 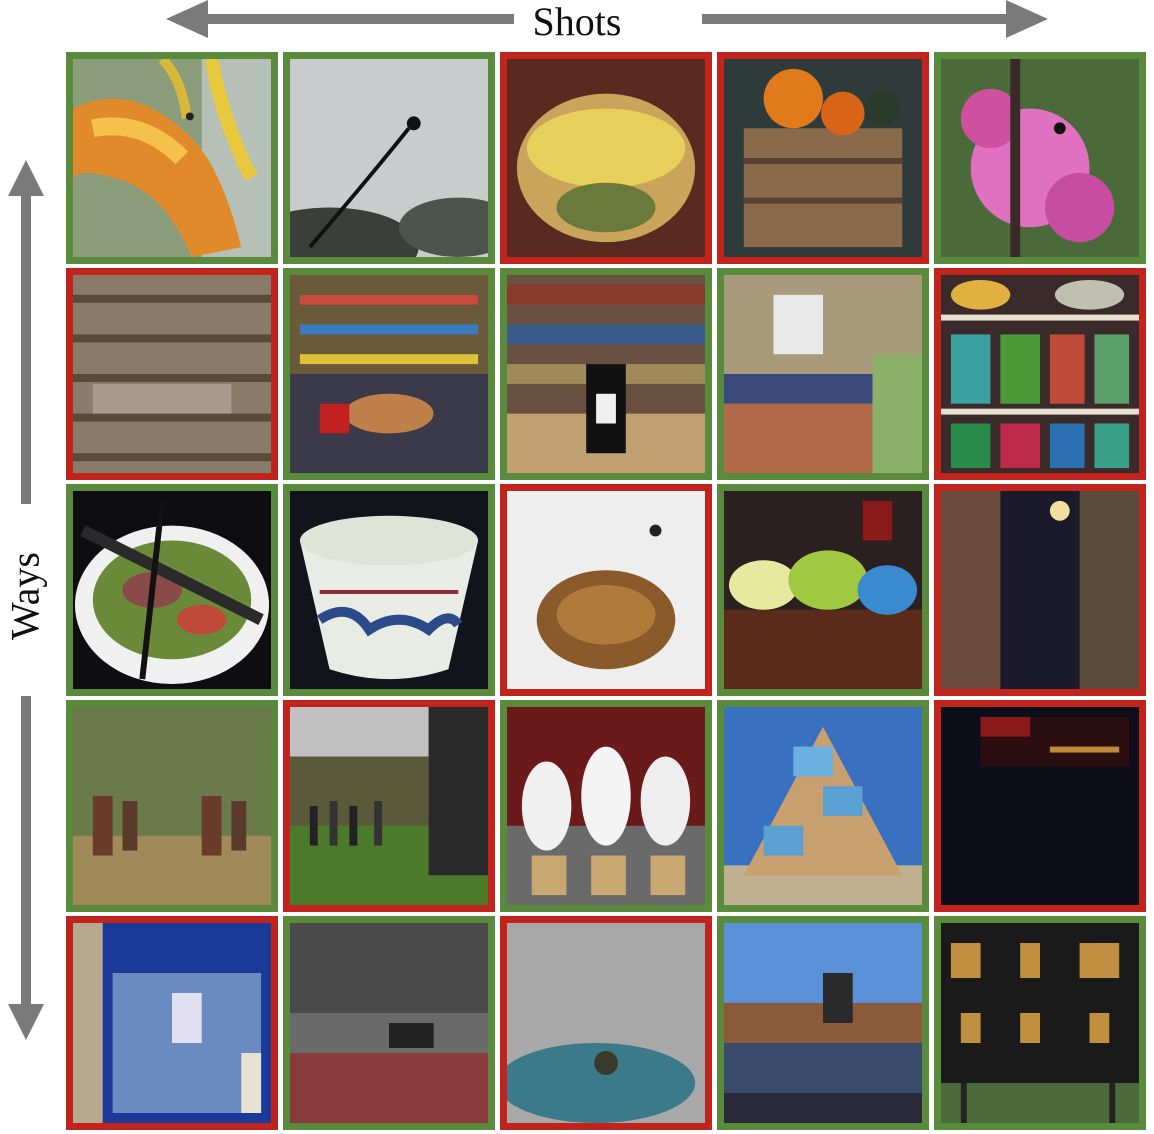 I want to click on wooden-pallets-image, so click(x=172, y=374).